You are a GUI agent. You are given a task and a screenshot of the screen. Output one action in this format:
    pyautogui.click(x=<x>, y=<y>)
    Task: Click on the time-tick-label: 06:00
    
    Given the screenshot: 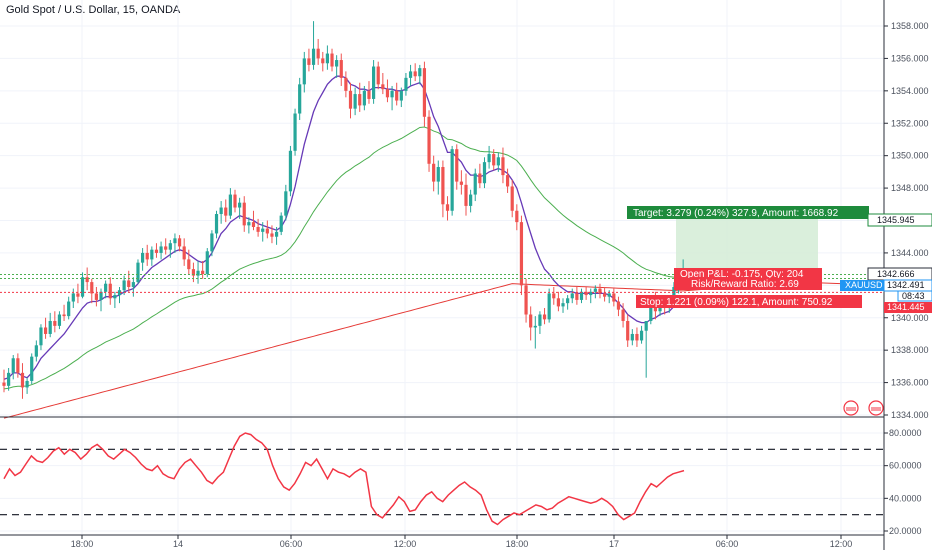 What is the action you would take?
    pyautogui.click(x=727, y=544)
    